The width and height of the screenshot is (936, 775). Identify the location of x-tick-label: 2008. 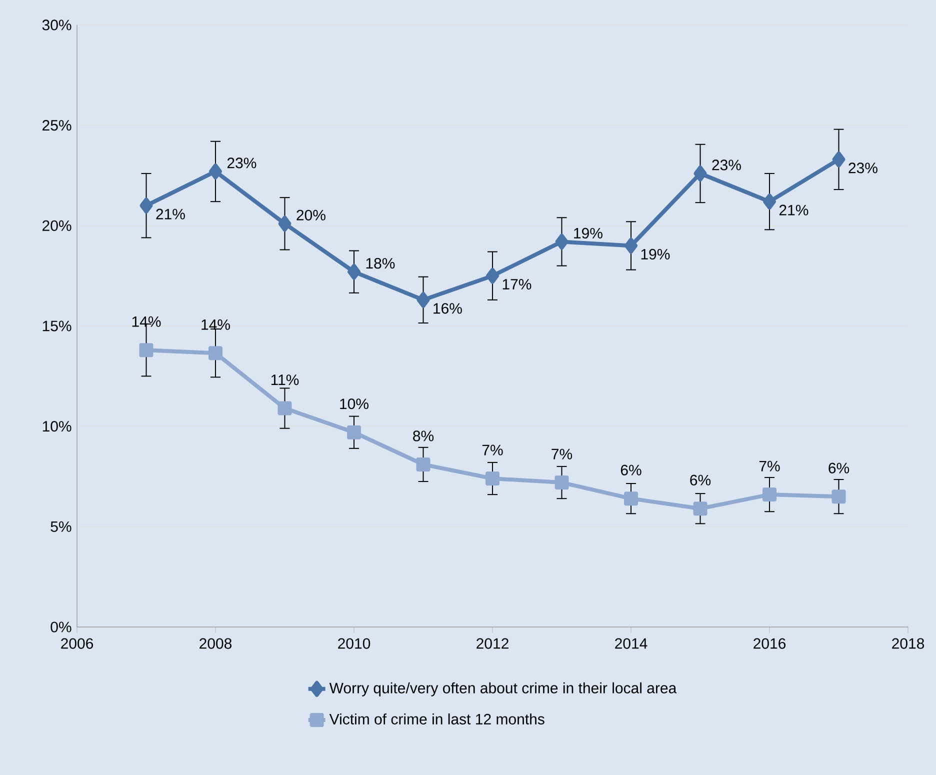
(216, 643).